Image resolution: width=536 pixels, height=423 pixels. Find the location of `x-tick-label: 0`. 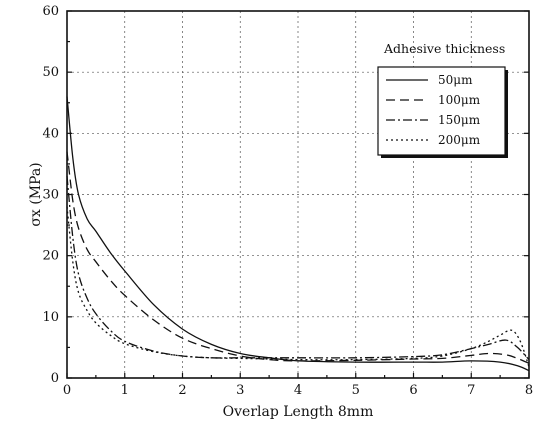

x-tick-label: 0 is located at coordinates (67, 390).